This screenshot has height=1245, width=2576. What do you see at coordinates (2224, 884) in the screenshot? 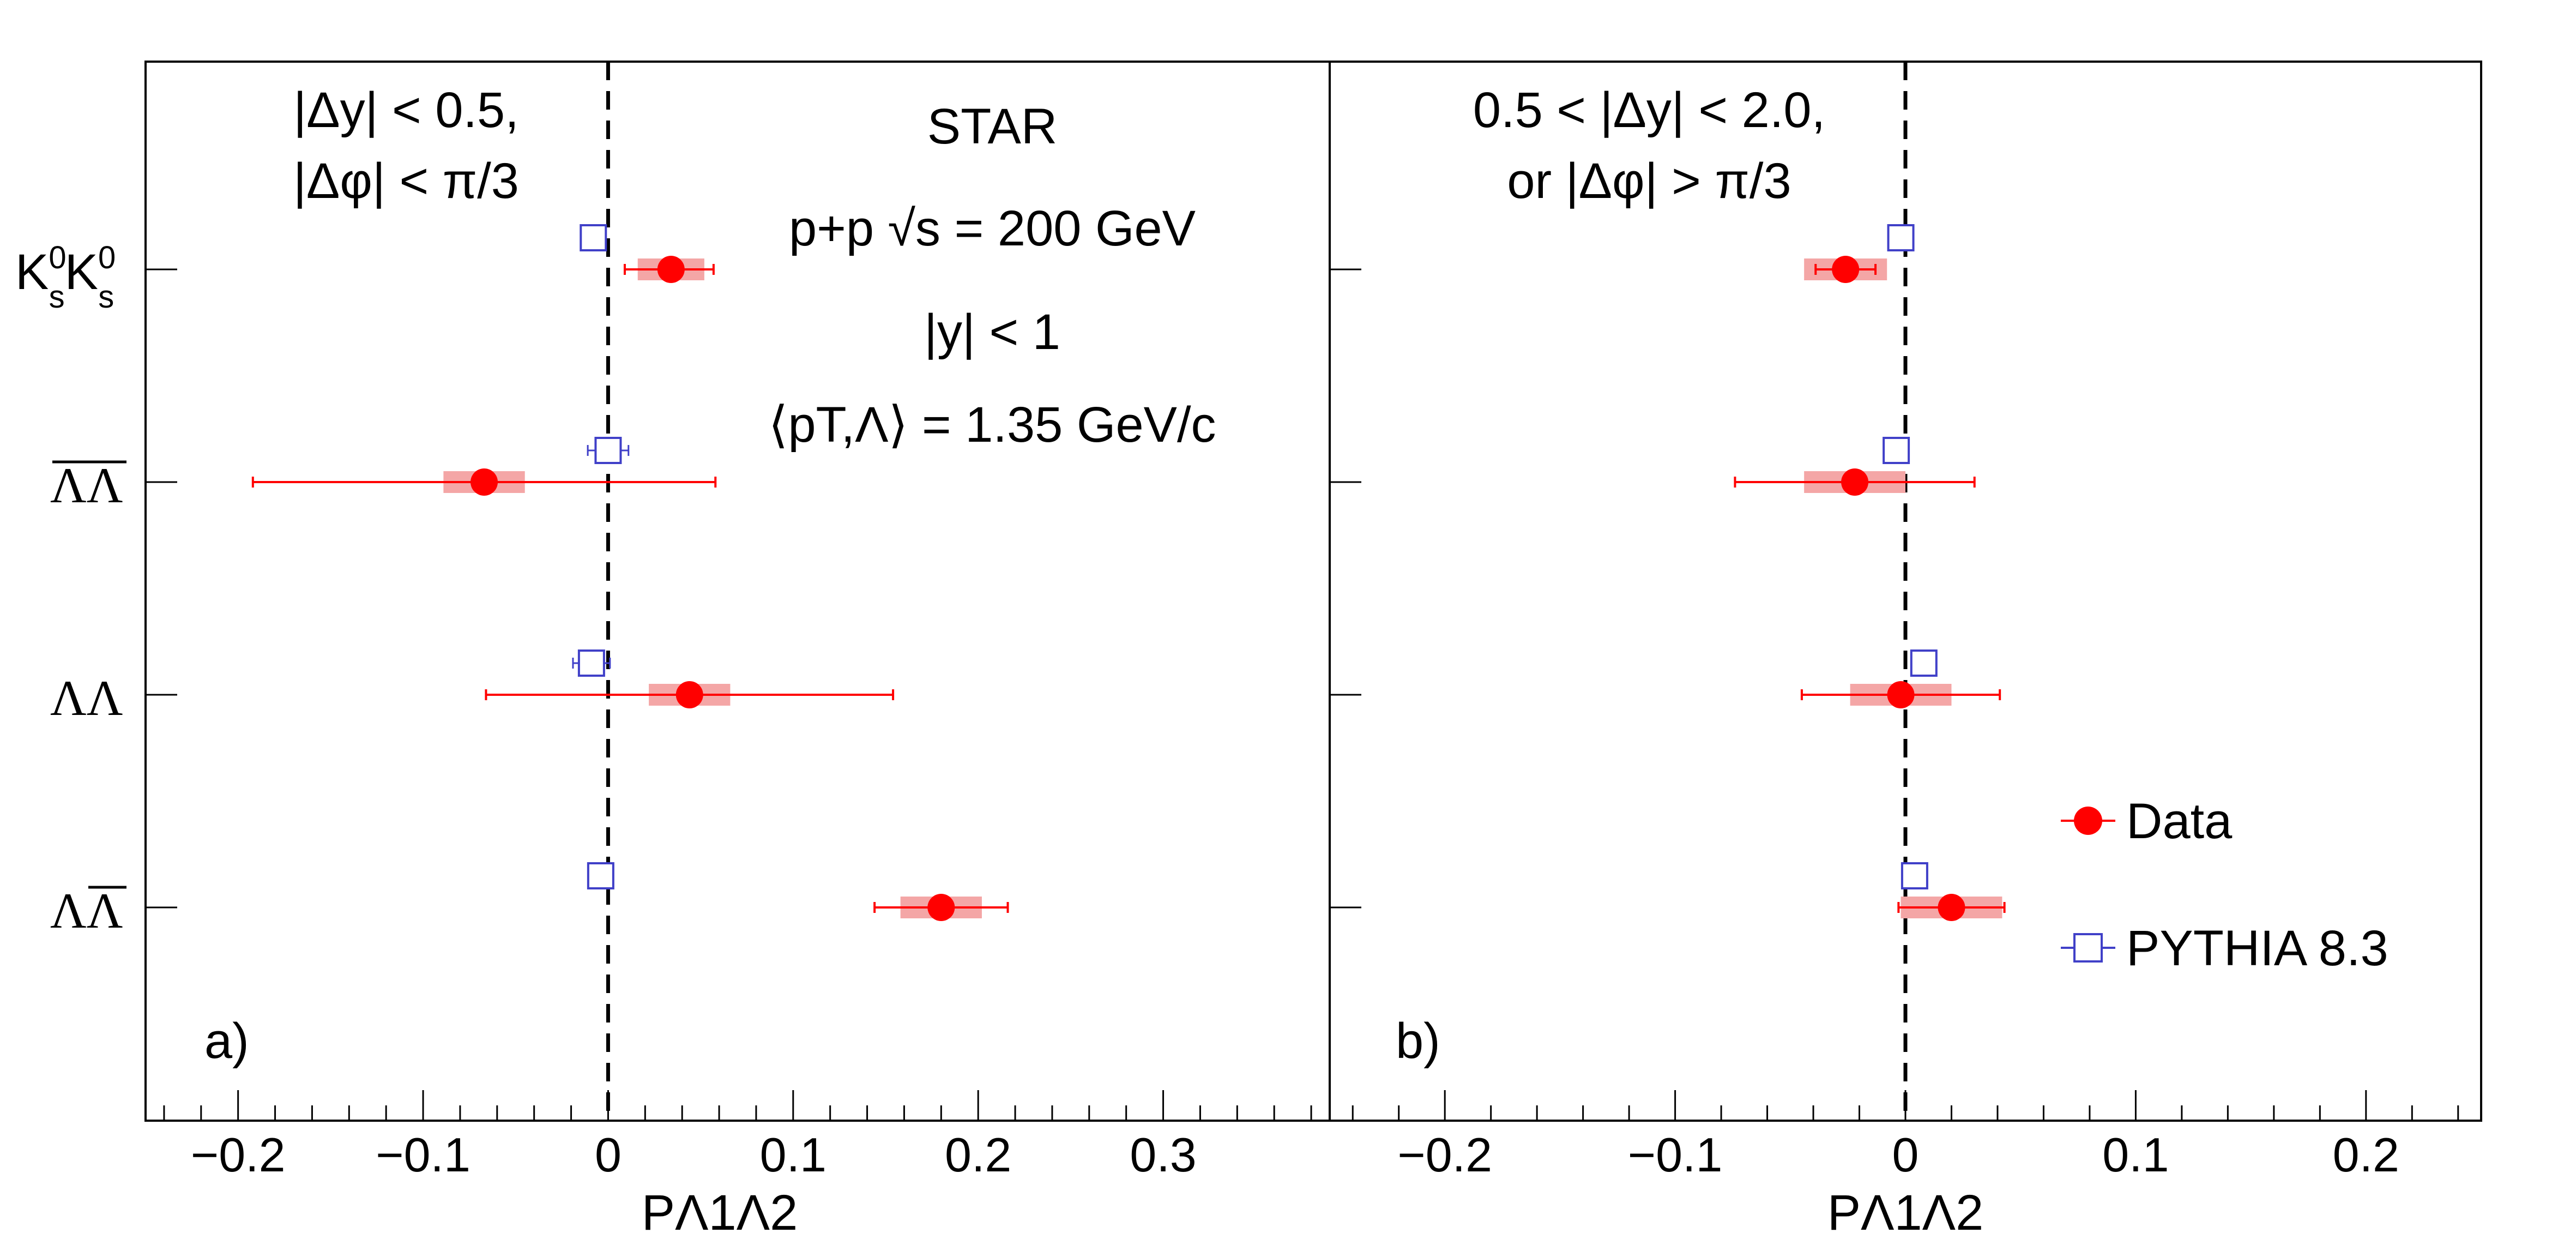
I see `legend: Data PYTHIA 8.3` at bounding box center [2224, 884].